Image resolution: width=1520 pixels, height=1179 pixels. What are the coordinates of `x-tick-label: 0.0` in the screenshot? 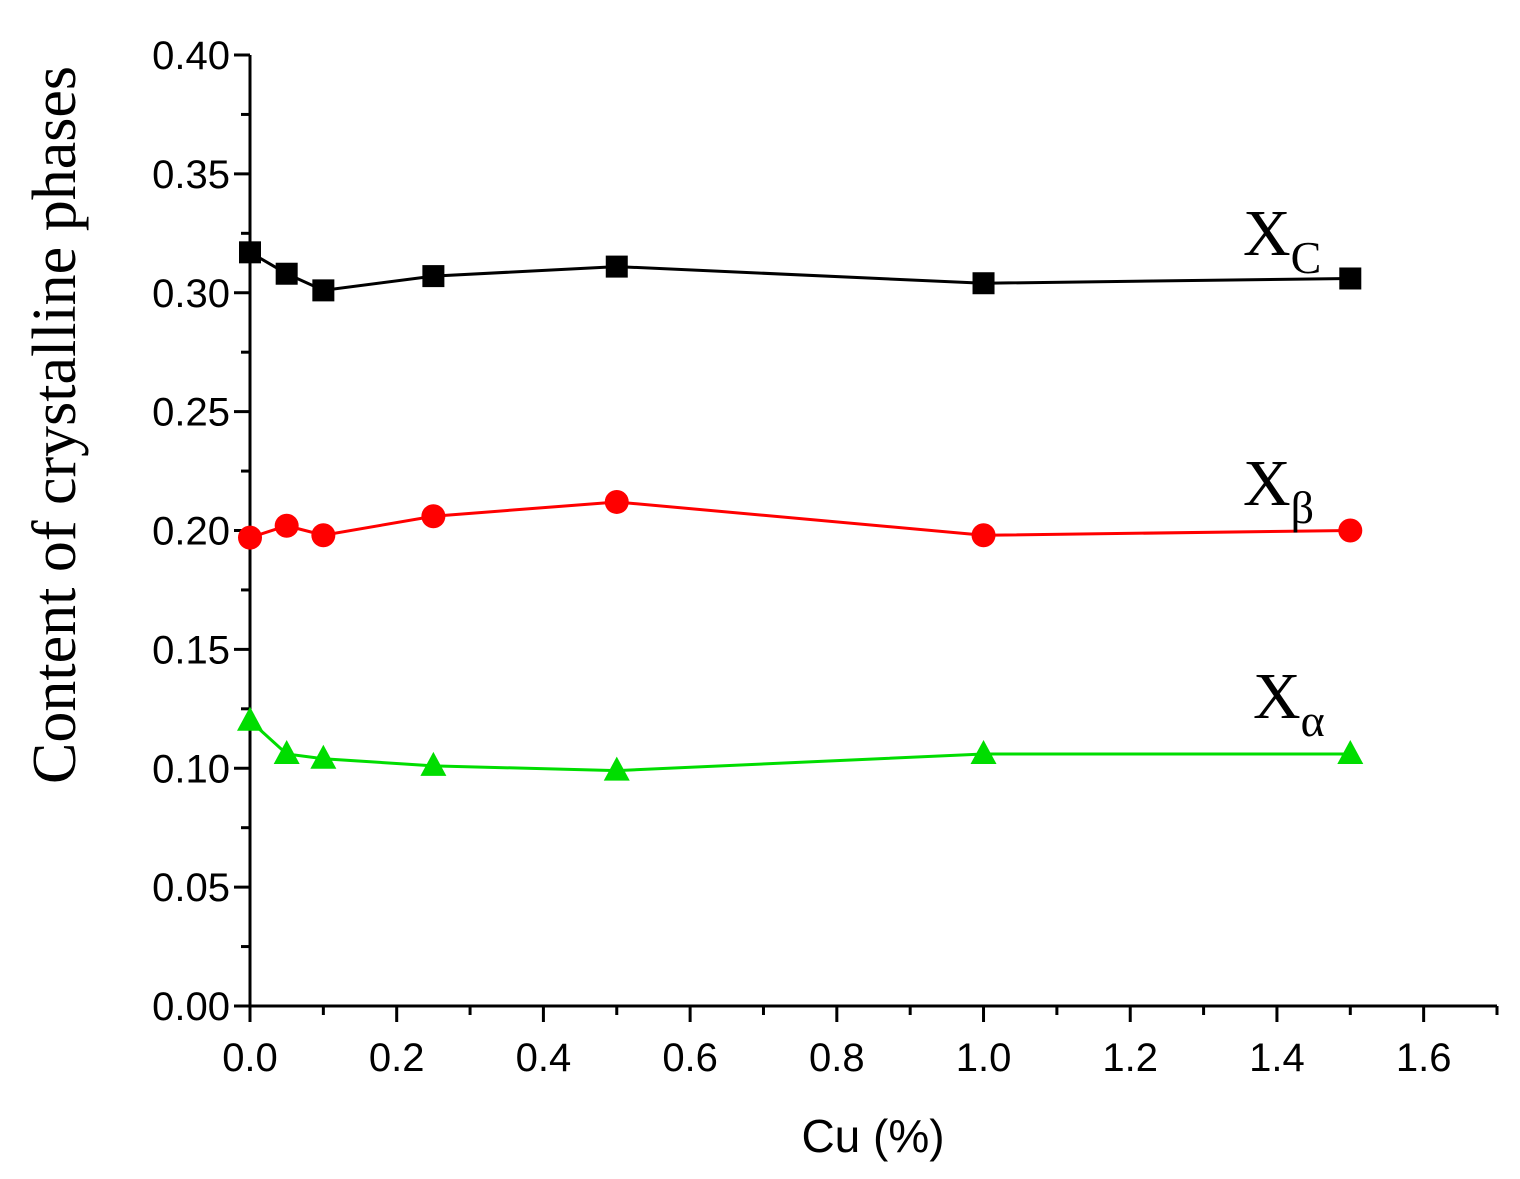 It's located at (250, 1058).